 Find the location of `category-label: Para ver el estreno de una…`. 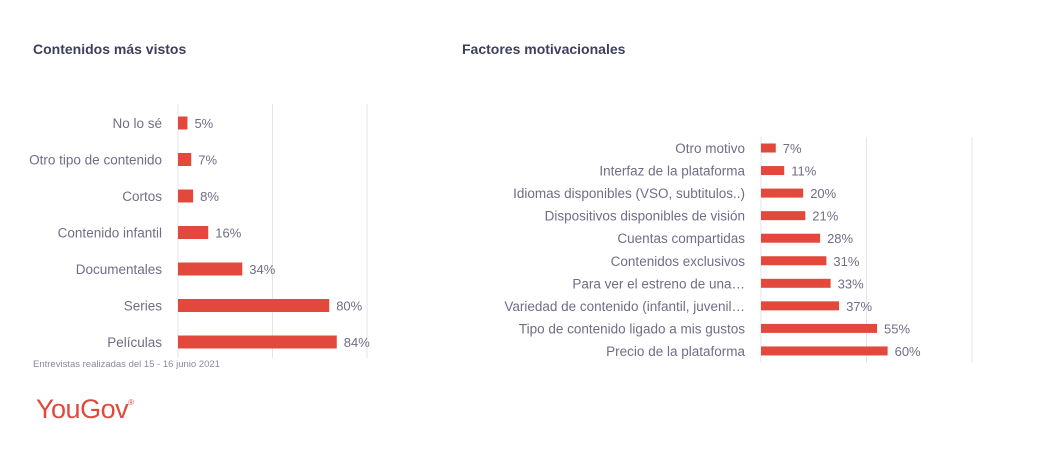

category-label: Para ver el estreno de una… is located at coordinates (658, 283).